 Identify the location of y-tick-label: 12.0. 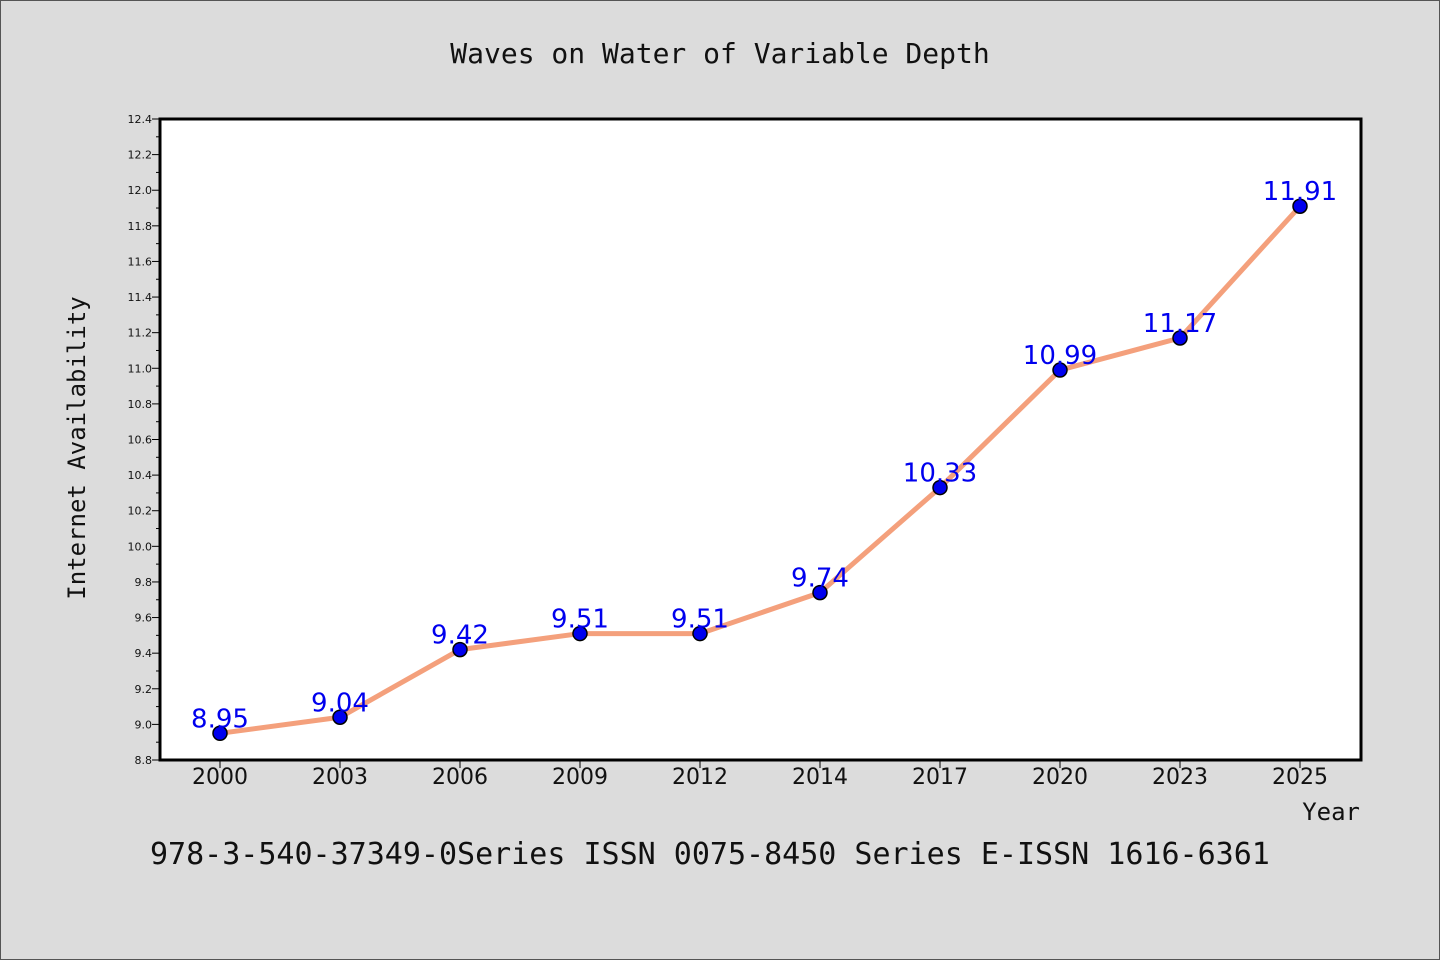
(140, 190).